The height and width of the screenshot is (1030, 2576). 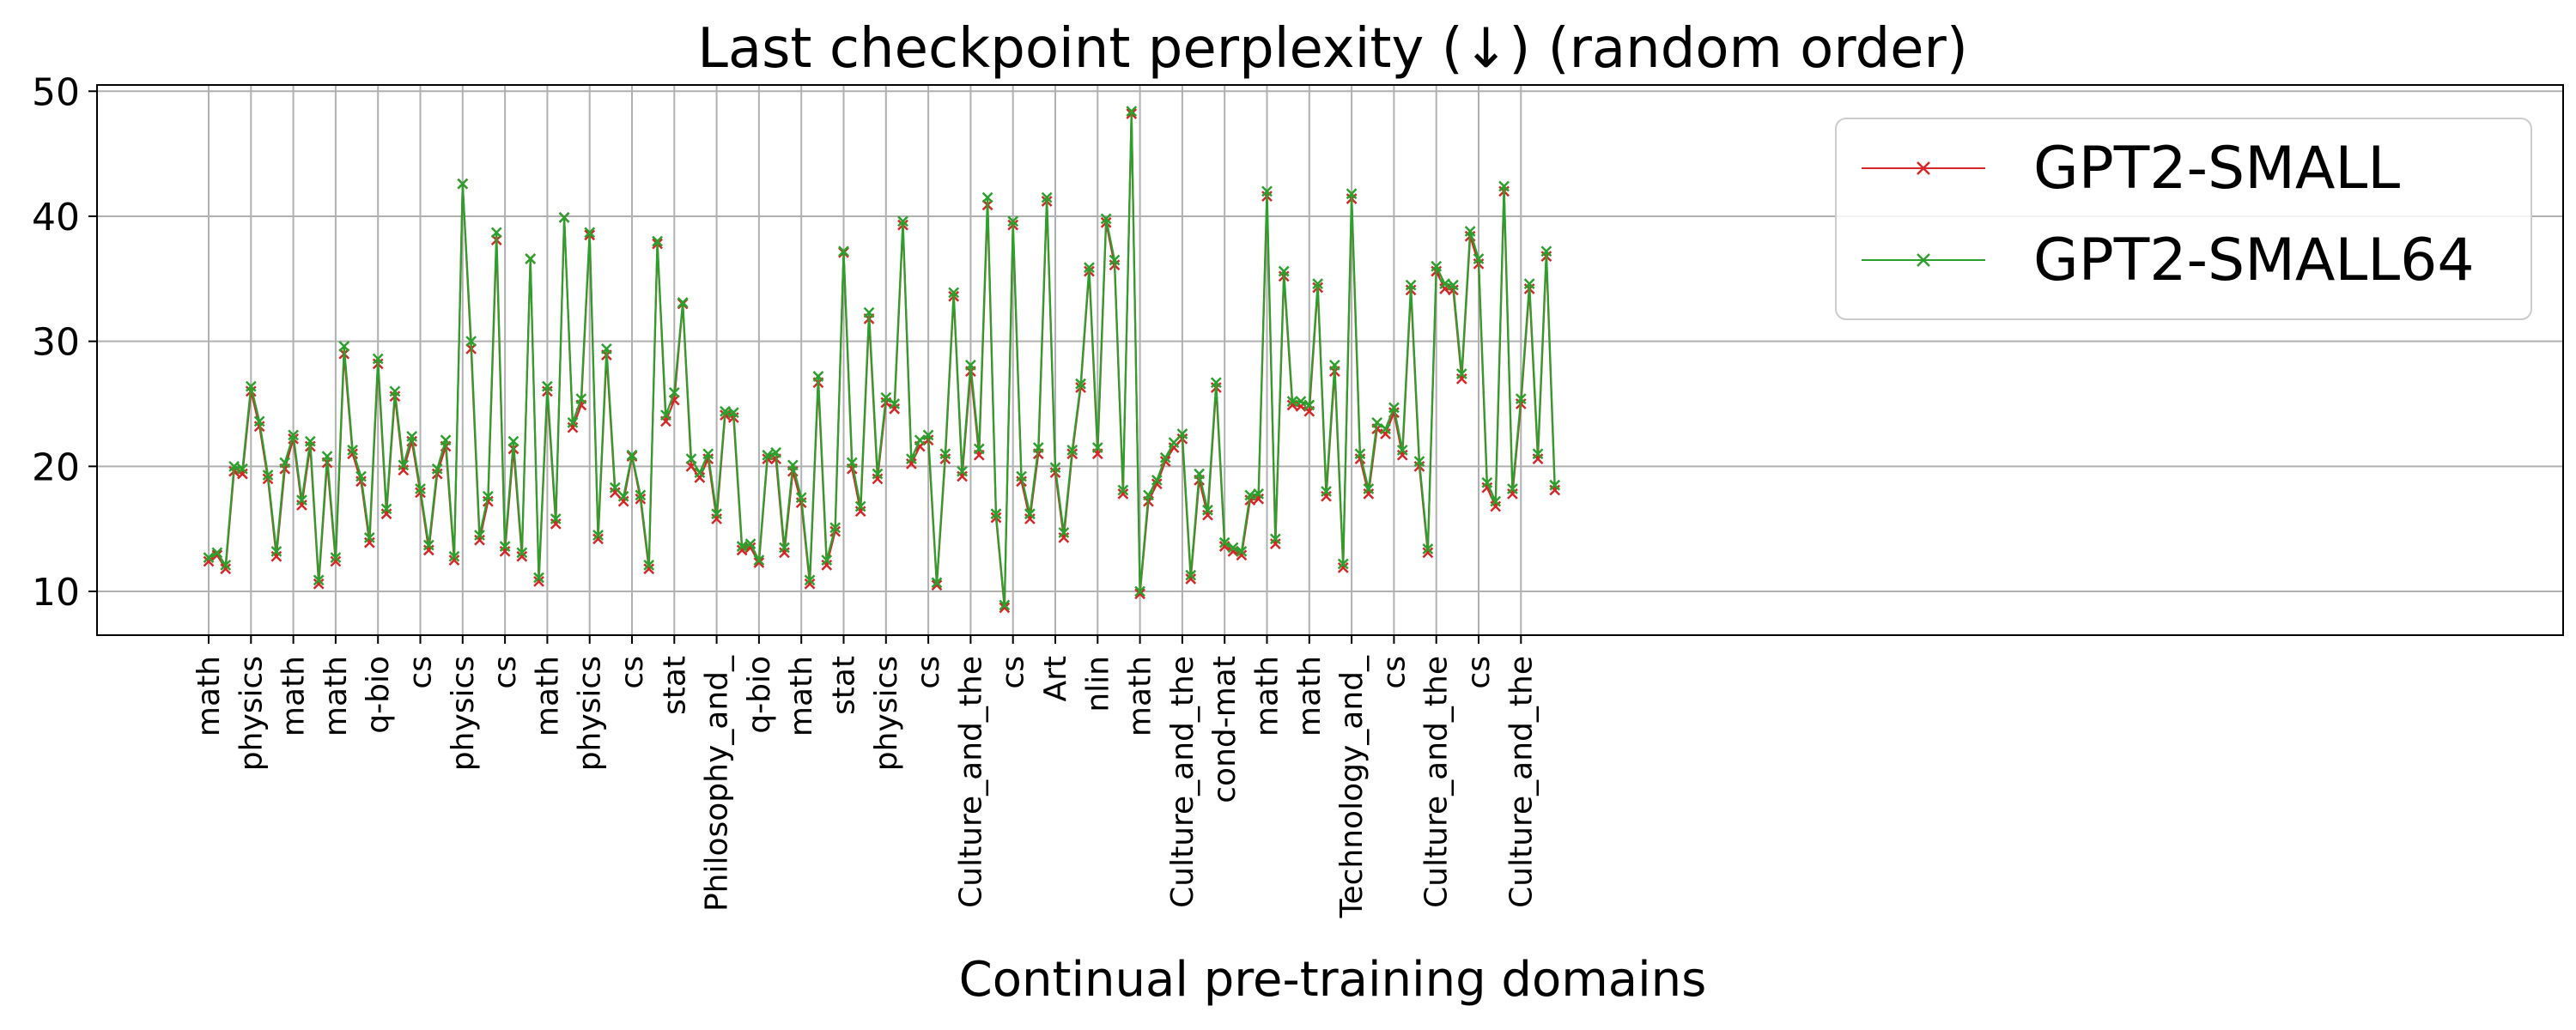 I want to click on x-tick-label: Philosophy_and_, so click(x=717, y=783).